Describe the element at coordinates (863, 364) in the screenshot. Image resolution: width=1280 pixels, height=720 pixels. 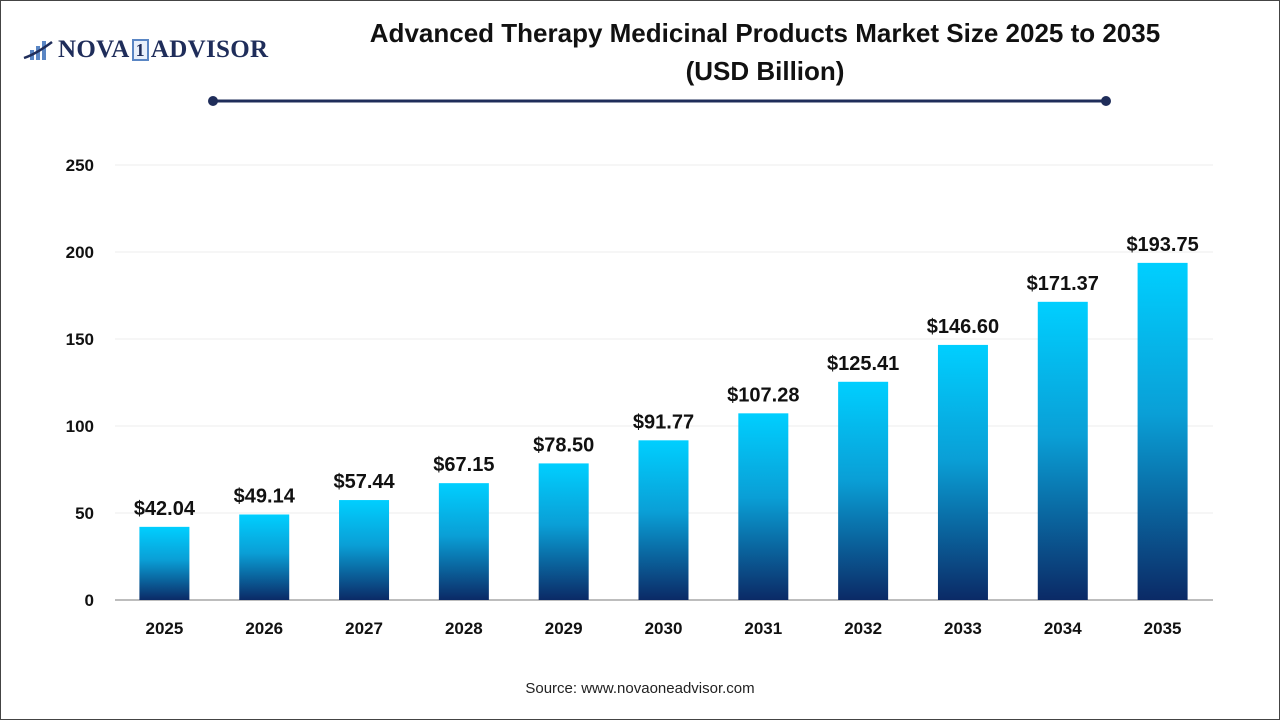
I see `data-label-2032: $125.41` at that location.